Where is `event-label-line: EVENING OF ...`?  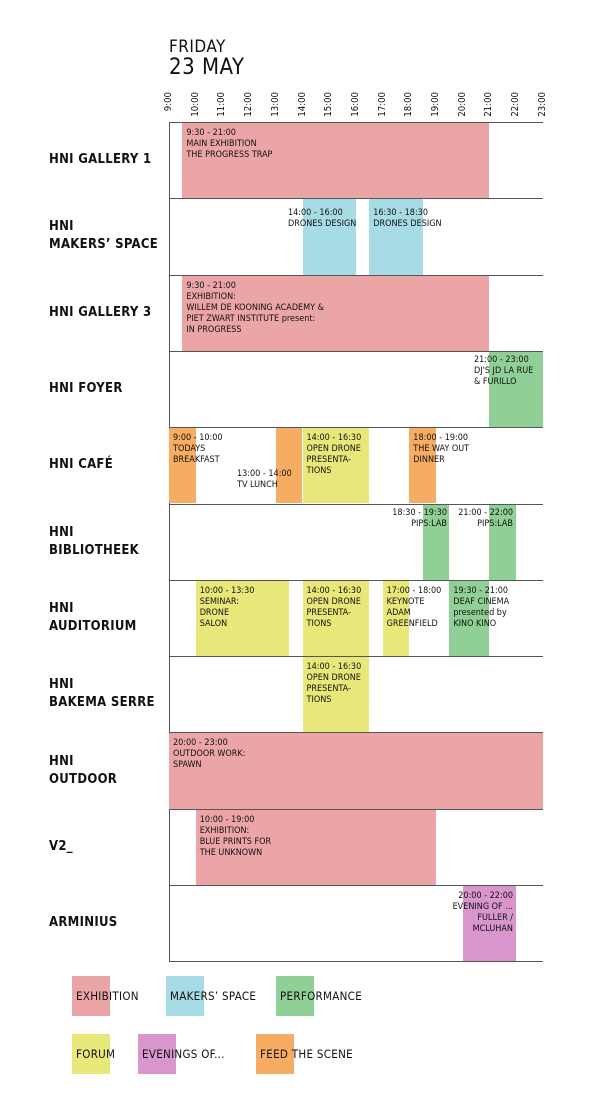
event-label-line: EVENING OF ... is located at coordinates (482, 907).